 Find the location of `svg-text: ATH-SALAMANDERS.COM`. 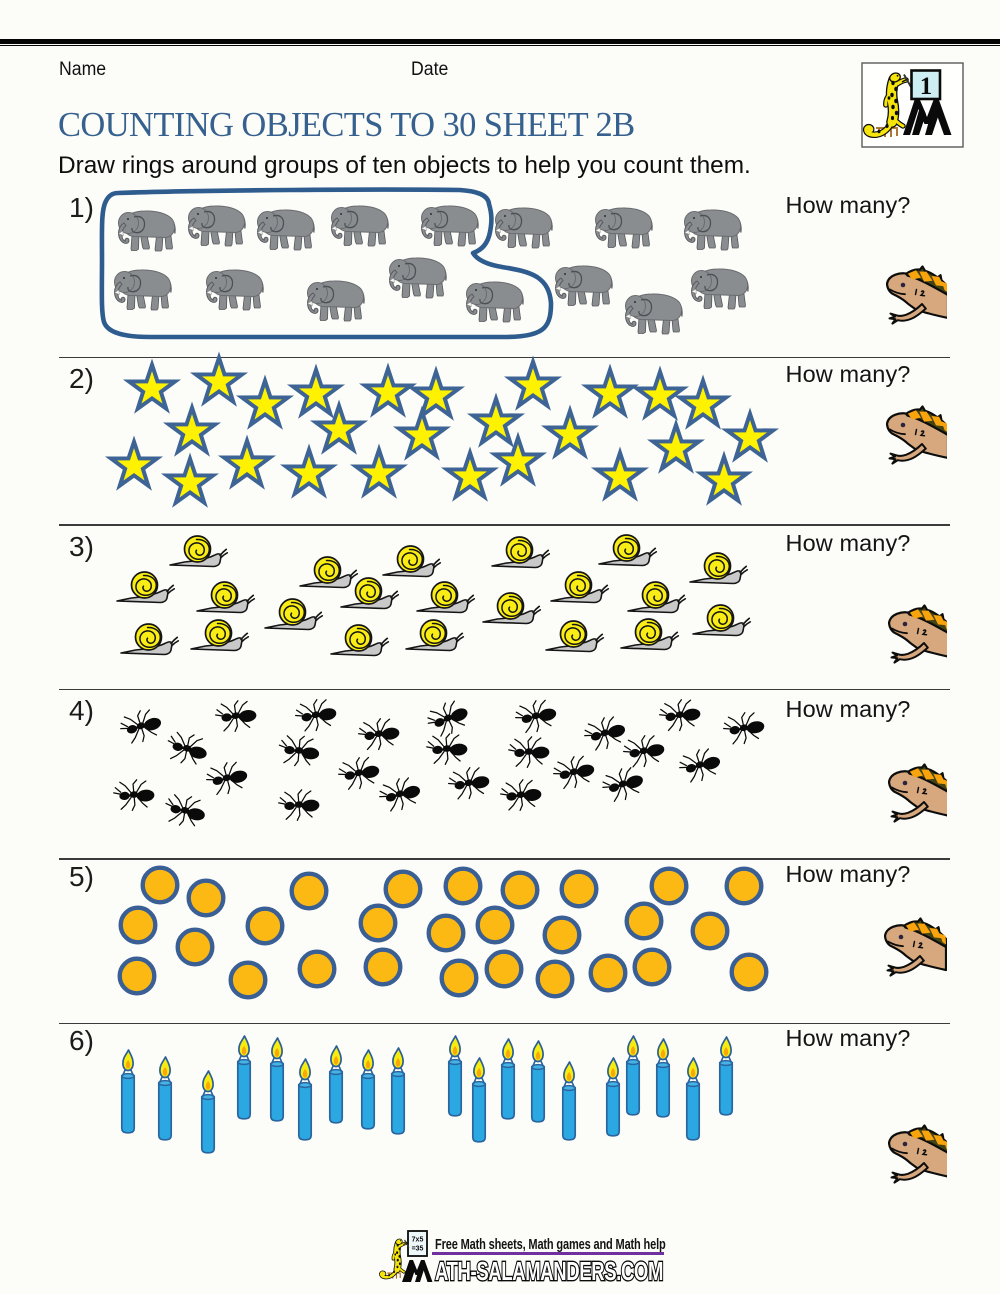

svg-text: ATH-SALAMANDERS.COM is located at coordinates (549, 1271).